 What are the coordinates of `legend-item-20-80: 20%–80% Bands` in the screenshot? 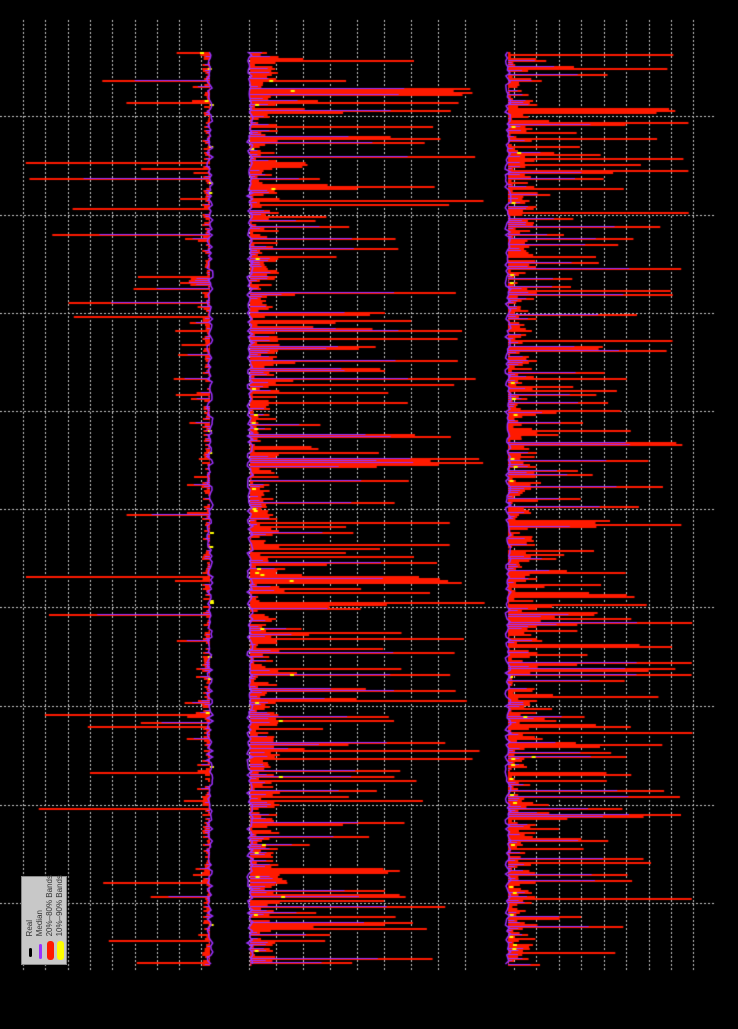 It's located at (50, 917).